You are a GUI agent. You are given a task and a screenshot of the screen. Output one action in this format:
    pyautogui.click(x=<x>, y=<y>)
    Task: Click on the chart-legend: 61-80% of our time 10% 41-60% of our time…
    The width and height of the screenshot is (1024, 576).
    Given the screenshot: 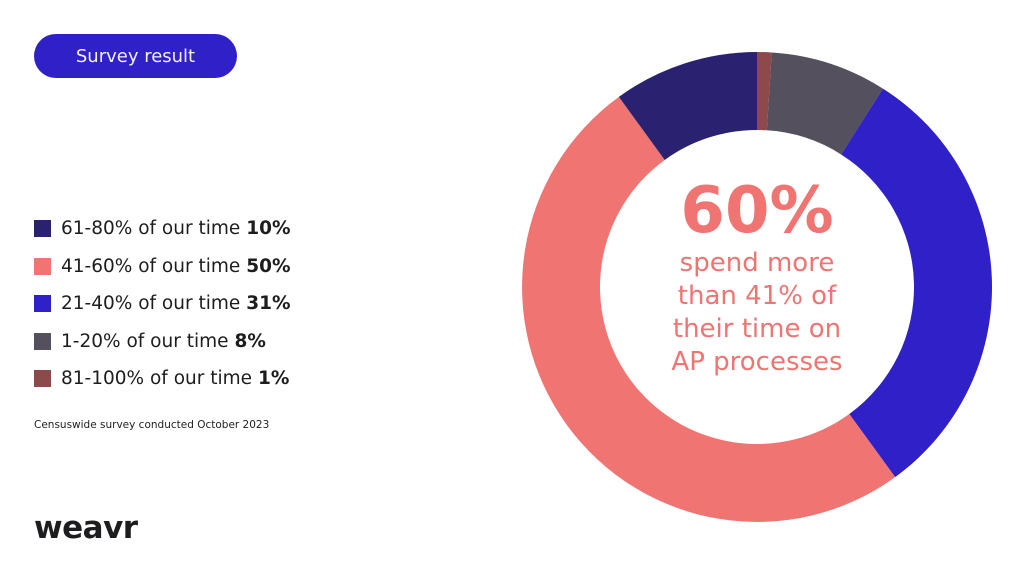 What is the action you would take?
    pyautogui.click(x=162, y=304)
    